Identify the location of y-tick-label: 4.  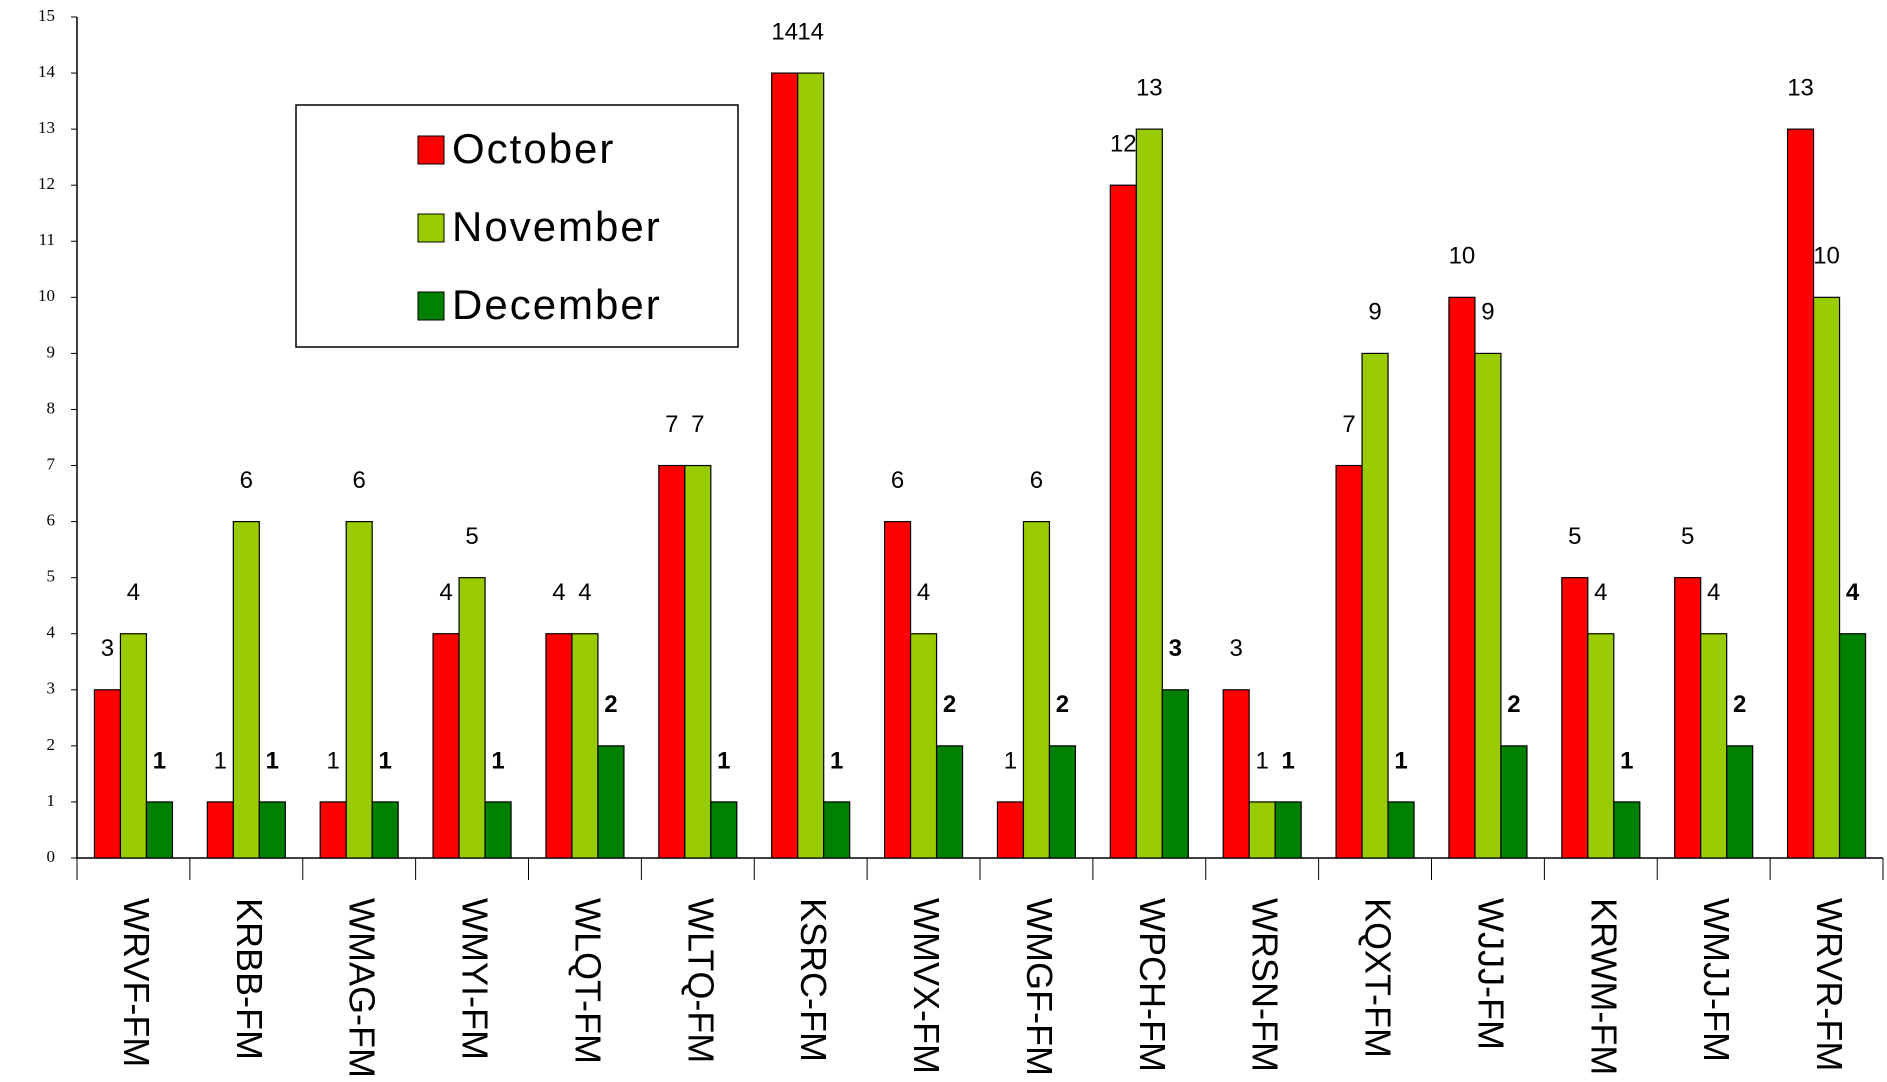
(51, 632).